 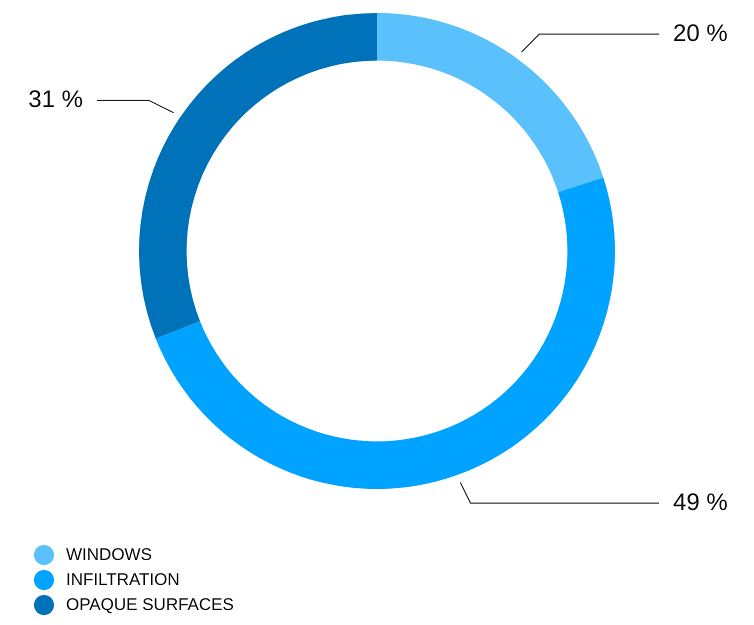 What do you see at coordinates (150, 604) in the screenshot?
I see `legend-label: OPAQUE SURFACES` at bounding box center [150, 604].